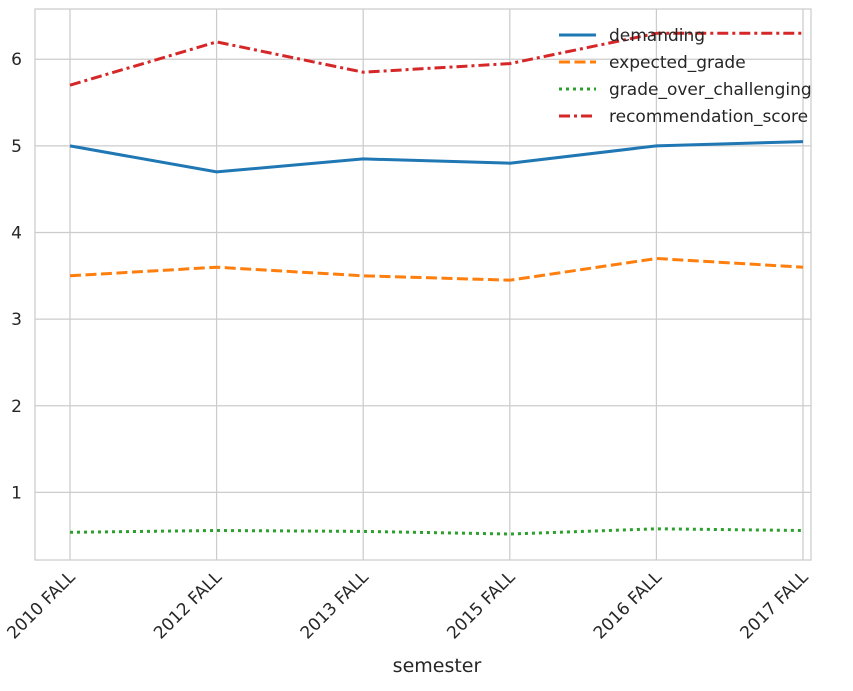  What do you see at coordinates (481, 605) in the screenshot?
I see `x-tick-label: 2015 FALL` at bounding box center [481, 605].